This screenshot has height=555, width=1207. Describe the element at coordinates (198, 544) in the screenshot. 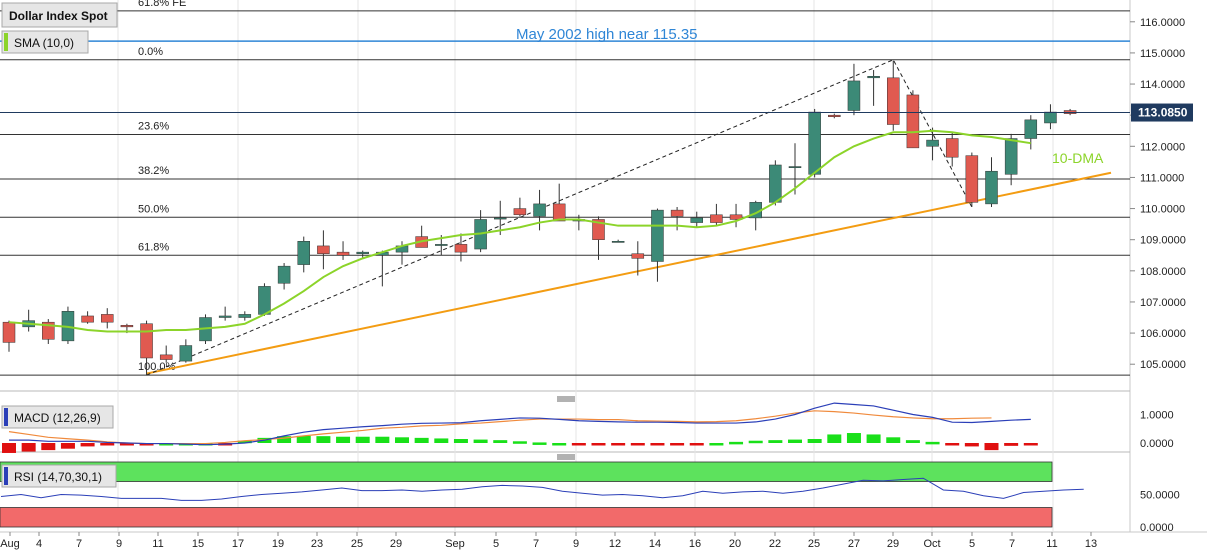

I see `time-tick-5: 15` at that location.